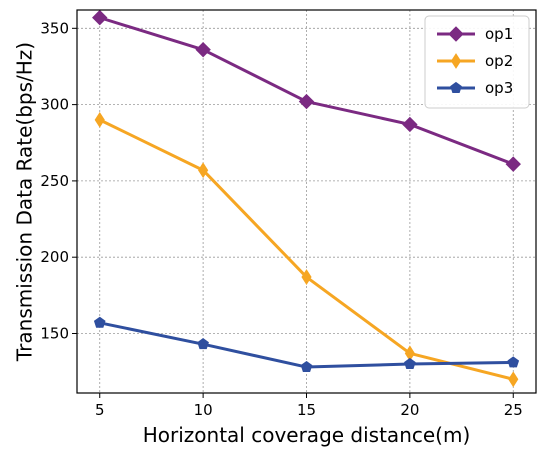  Describe the element at coordinates (54, 257) in the screenshot. I see `y-tick-label: 200` at that location.